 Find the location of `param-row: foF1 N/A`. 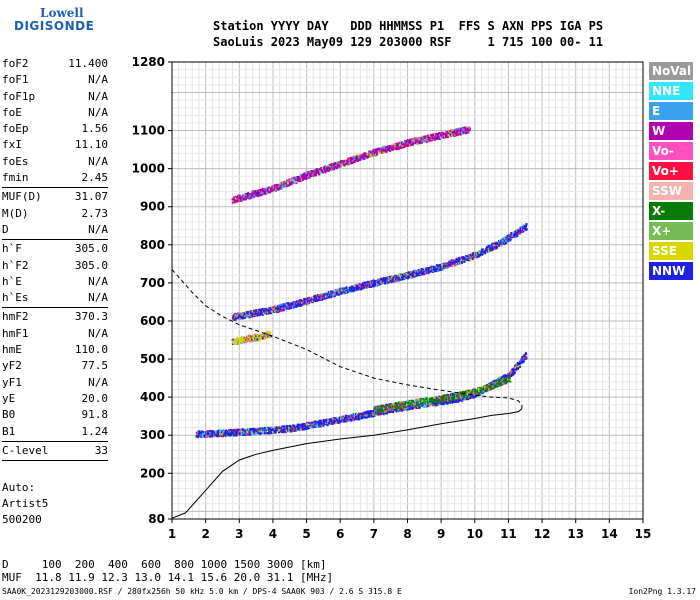

param-row: foF1 N/A is located at coordinates (55, 80).